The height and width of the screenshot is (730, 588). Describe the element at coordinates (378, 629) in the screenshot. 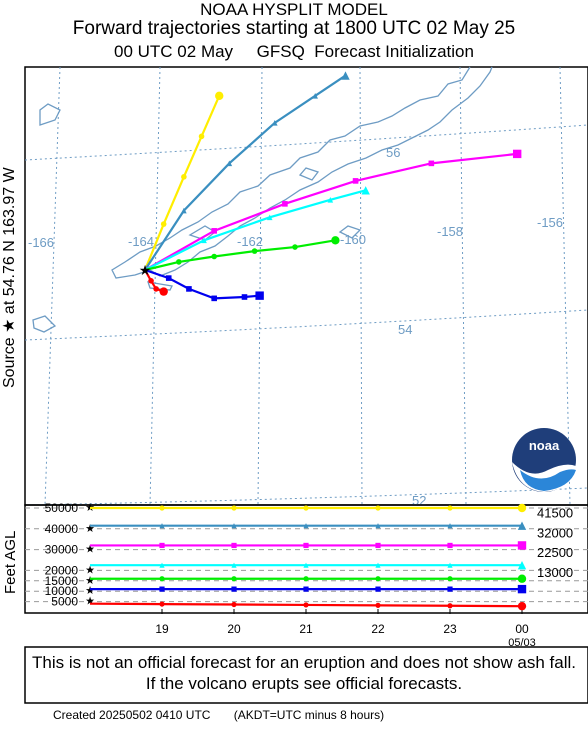

I see `height-xtick-label-3: 22` at that location.